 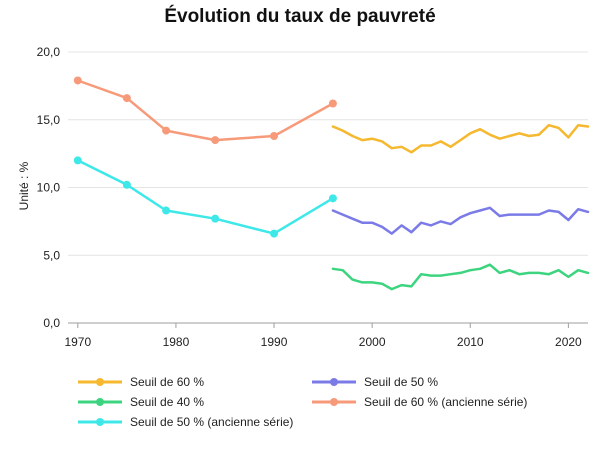 What do you see at coordinates (51, 255) in the screenshot?
I see `y-tick-label: 5,0` at bounding box center [51, 255].